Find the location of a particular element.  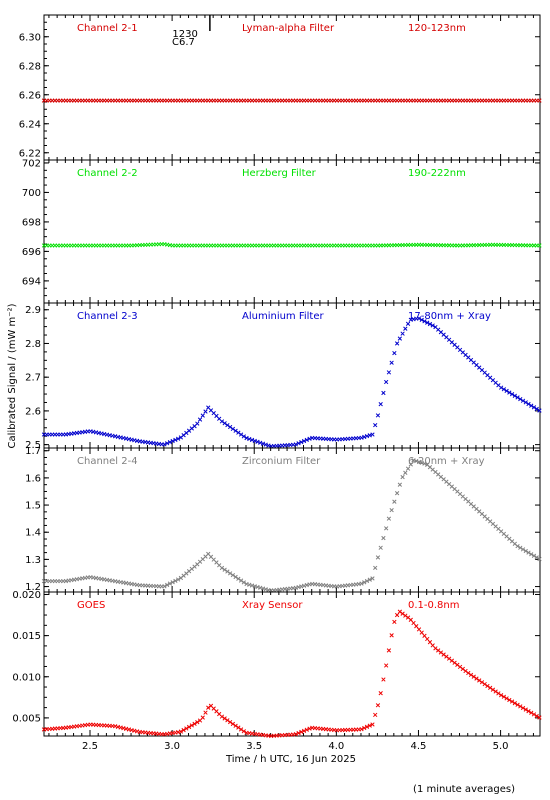

panel-label: Zirconium Filter is located at coordinates (281, 461).